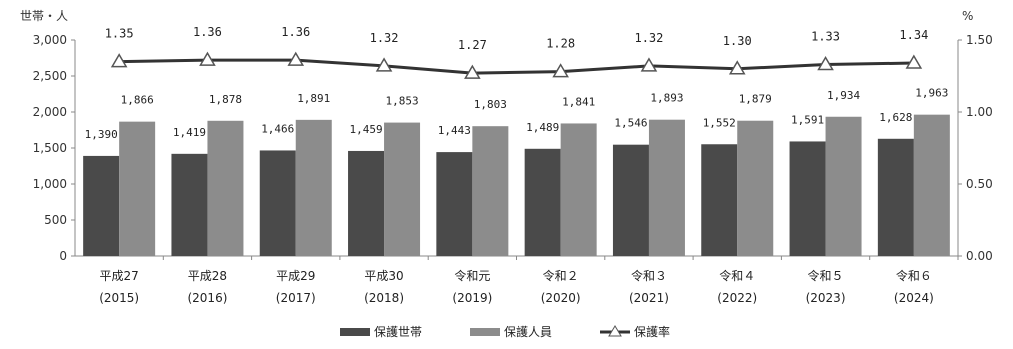 Image resolution: width=1013 pixels, height=349 pixels. Describe the element at coordinates (895, 117) in the screenshot. I see `data-label-households: 1,628` at that location.